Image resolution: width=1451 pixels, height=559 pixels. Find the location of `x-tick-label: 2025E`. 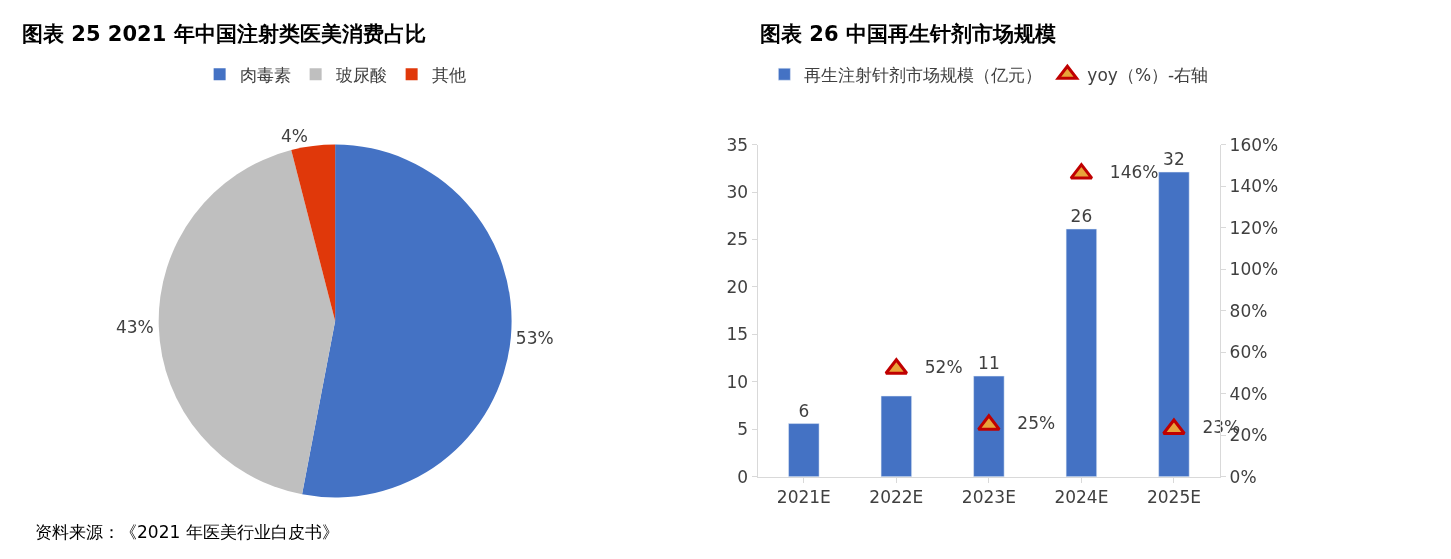

x-tick-label: 2025E is located at coordinates (1173, 497).